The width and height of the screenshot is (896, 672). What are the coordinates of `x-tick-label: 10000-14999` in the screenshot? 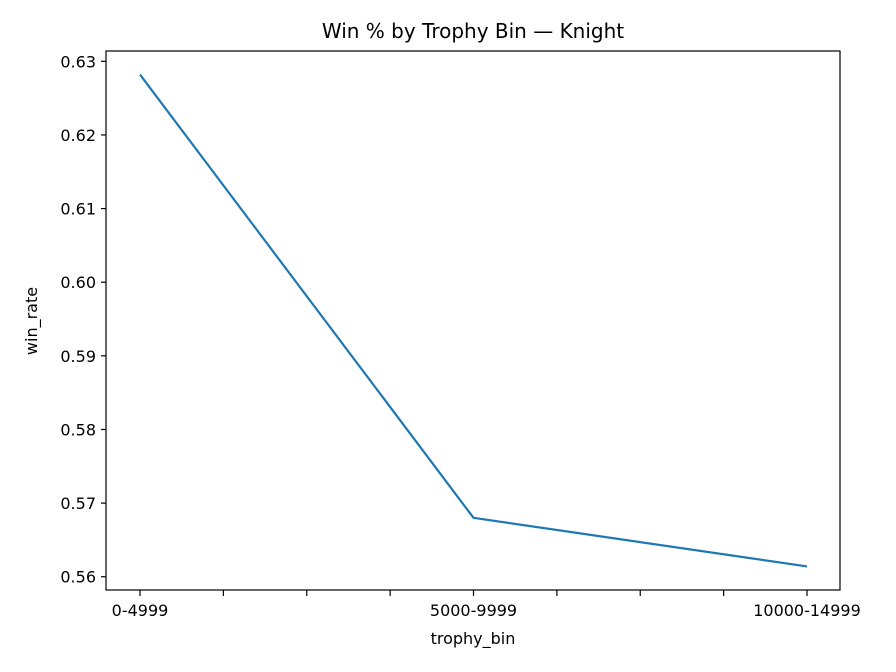 It's located at (807, 610).